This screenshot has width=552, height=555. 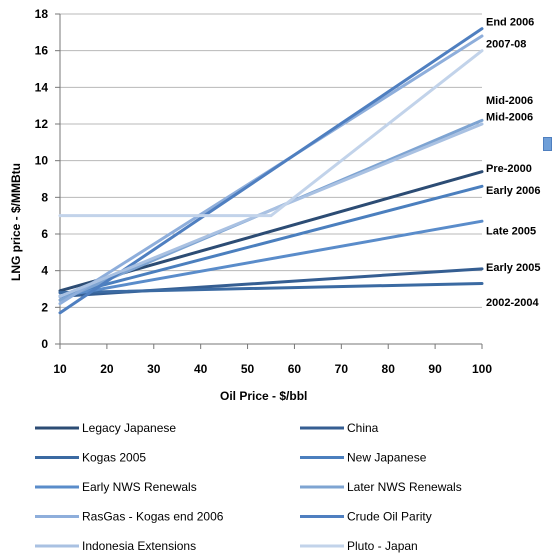 I want to click on x-tick-label: 10, so click(x=60, y=369).